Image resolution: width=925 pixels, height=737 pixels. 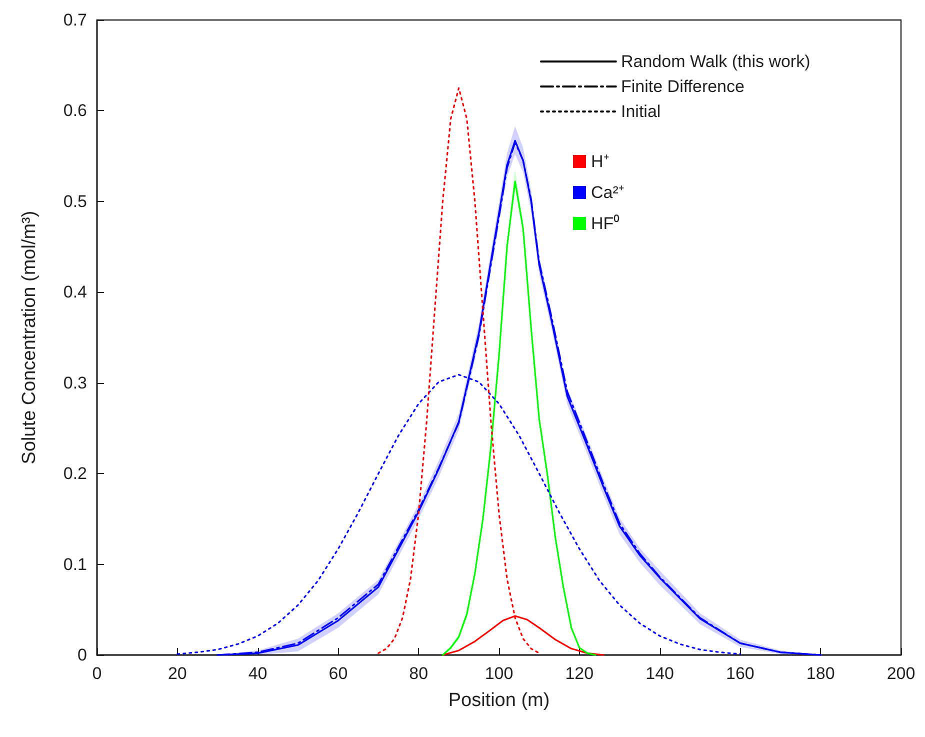 I want to click on x-tick-label: 0, so click(x=97, y=673).